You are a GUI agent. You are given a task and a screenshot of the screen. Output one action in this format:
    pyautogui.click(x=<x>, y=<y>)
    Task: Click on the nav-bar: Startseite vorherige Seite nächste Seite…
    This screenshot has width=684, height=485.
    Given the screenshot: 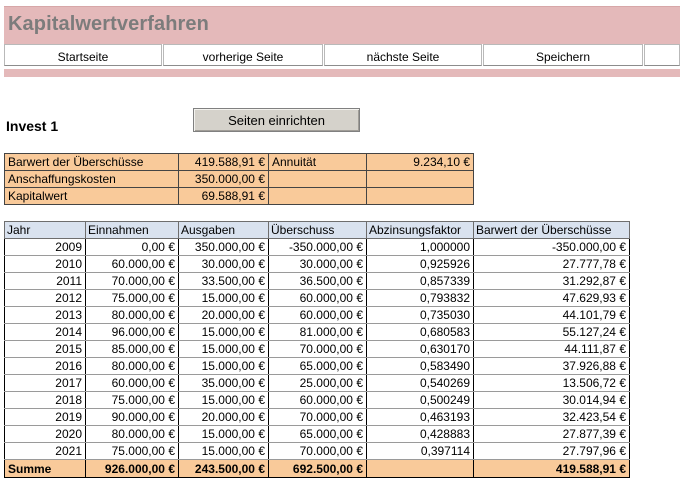 What is the action you would take?
    pyautogui.click(x=342, y=56)
    